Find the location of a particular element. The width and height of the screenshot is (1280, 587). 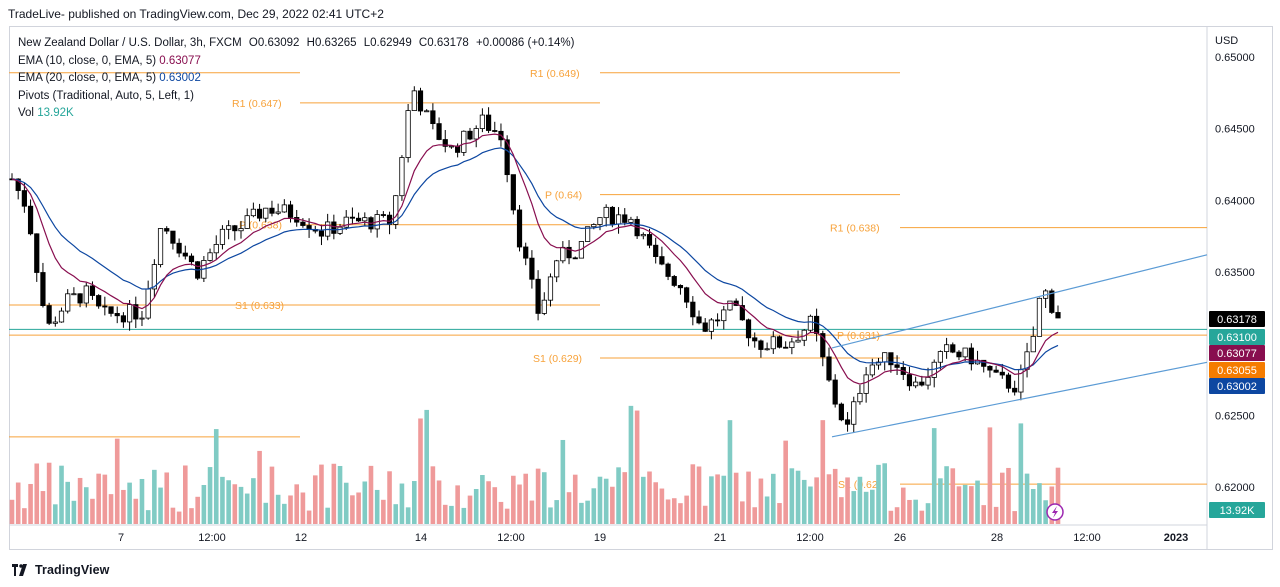

legend-ema10-row: EMA (10, close, 0, EMA, 5) 0.63077 is located at coordinates (296, 62).